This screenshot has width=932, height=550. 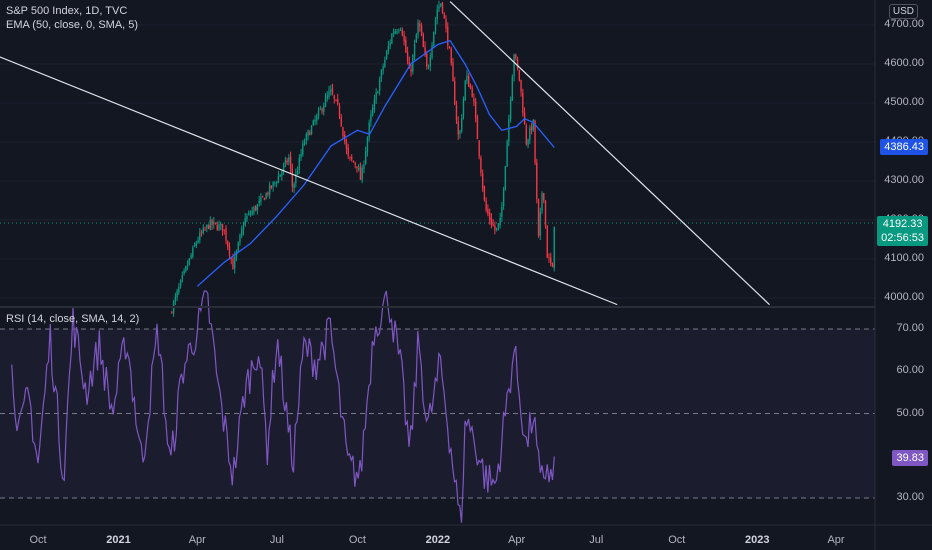 What do you see at coordinates (72, 25) in the screenshot?
I see `ema-legend: EMA (50, close, 0, SMA, 5)` at bounding box center [72, 25].